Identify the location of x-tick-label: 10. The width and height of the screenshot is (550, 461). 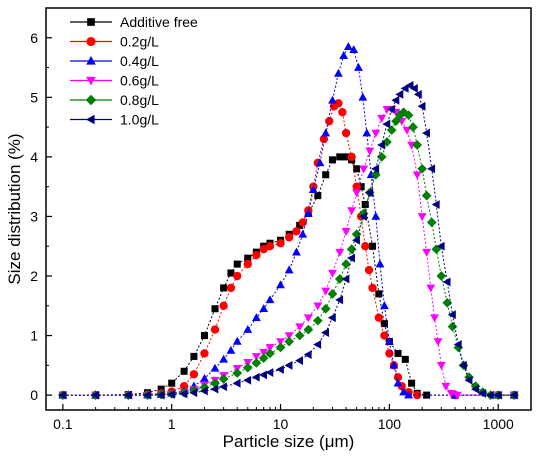
(281, 424).